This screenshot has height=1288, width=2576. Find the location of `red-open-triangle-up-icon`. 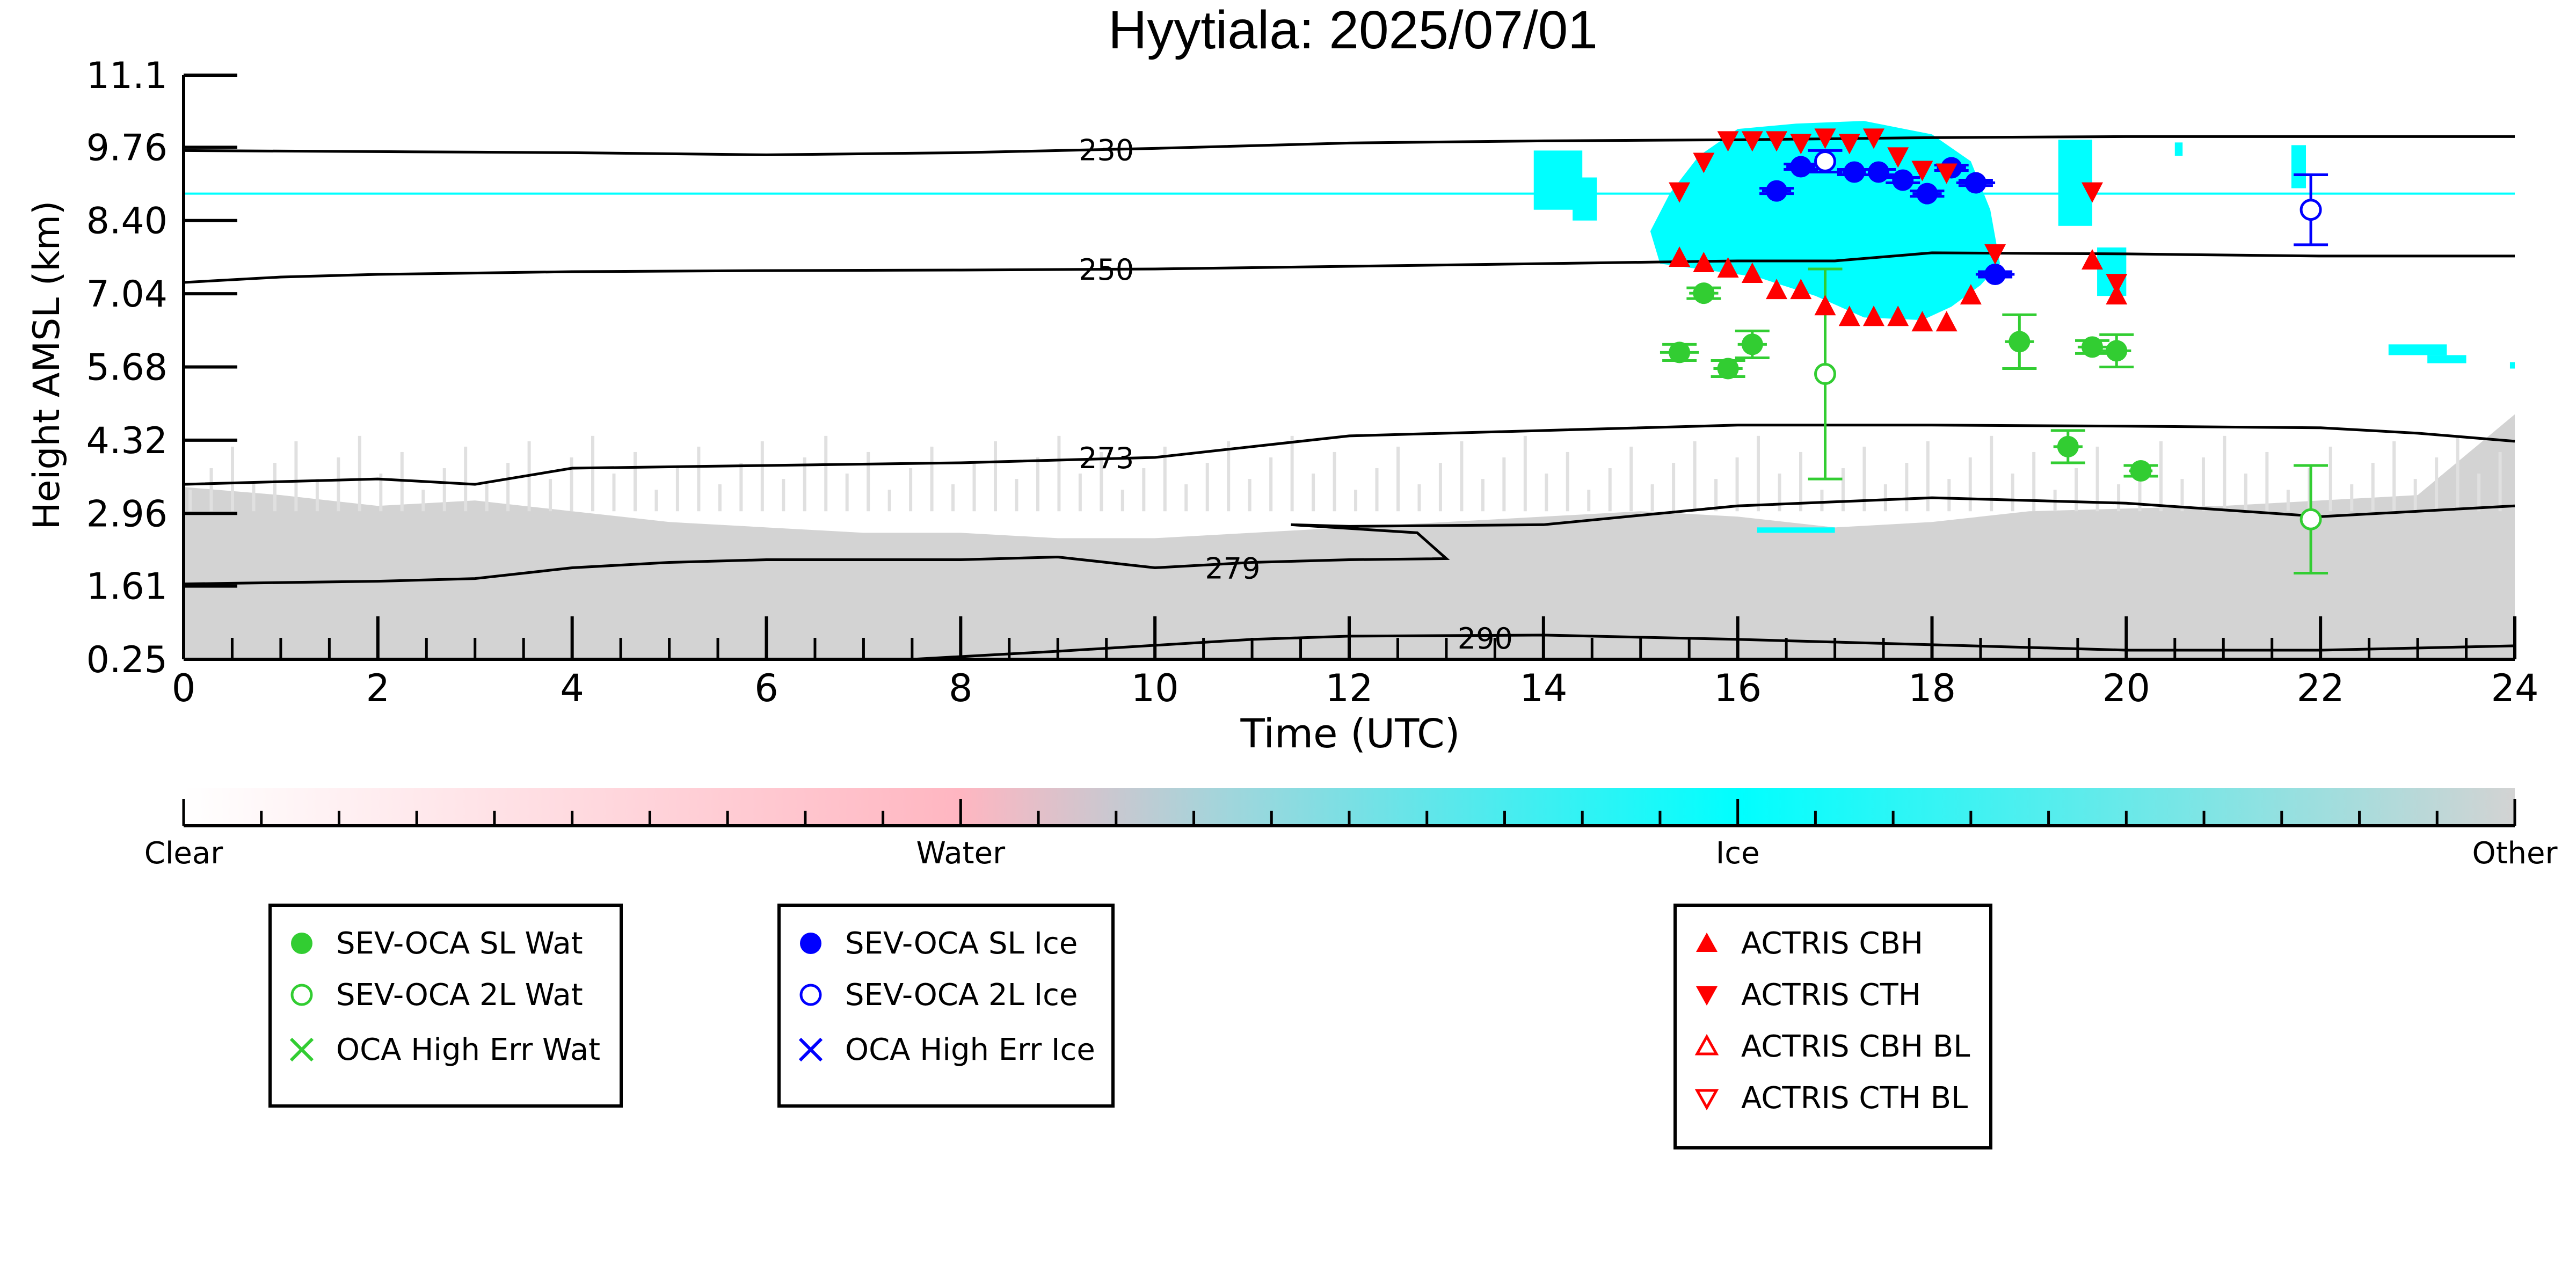

red-open-triangle-up-icon is located at coordinates (1706, 1045).